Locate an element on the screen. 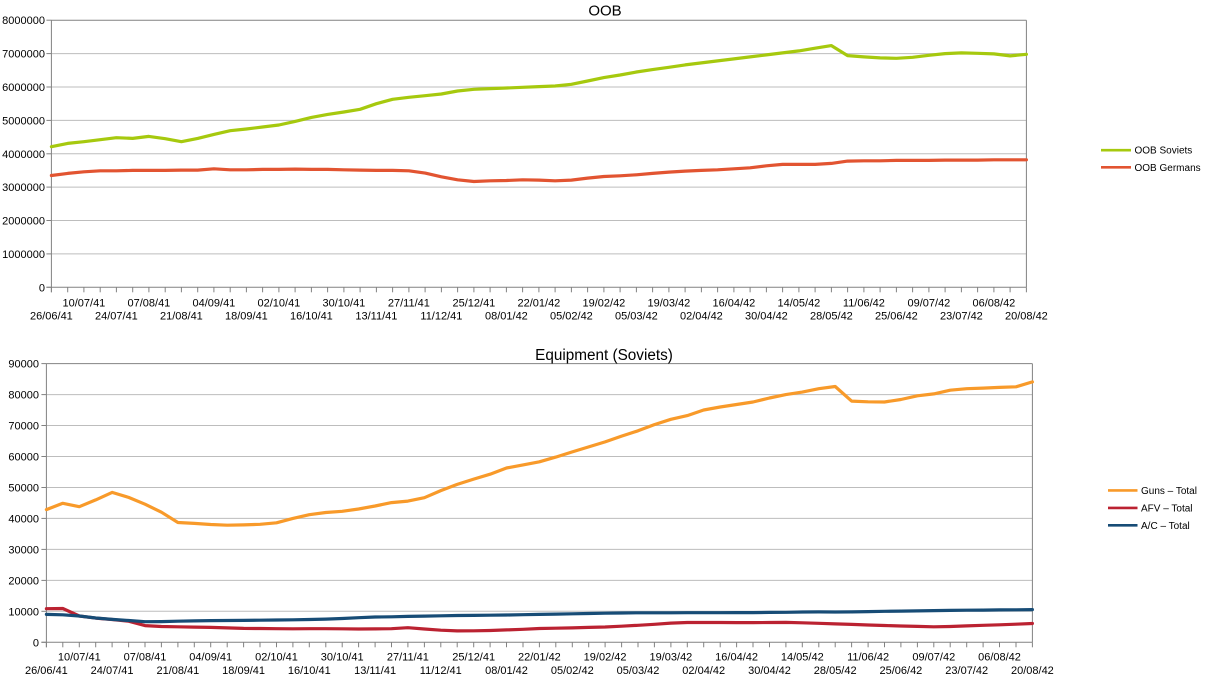 The width and height of the screenshot is (1207, 689). svg-text: 5000000 is located at coordinates (23, 121).